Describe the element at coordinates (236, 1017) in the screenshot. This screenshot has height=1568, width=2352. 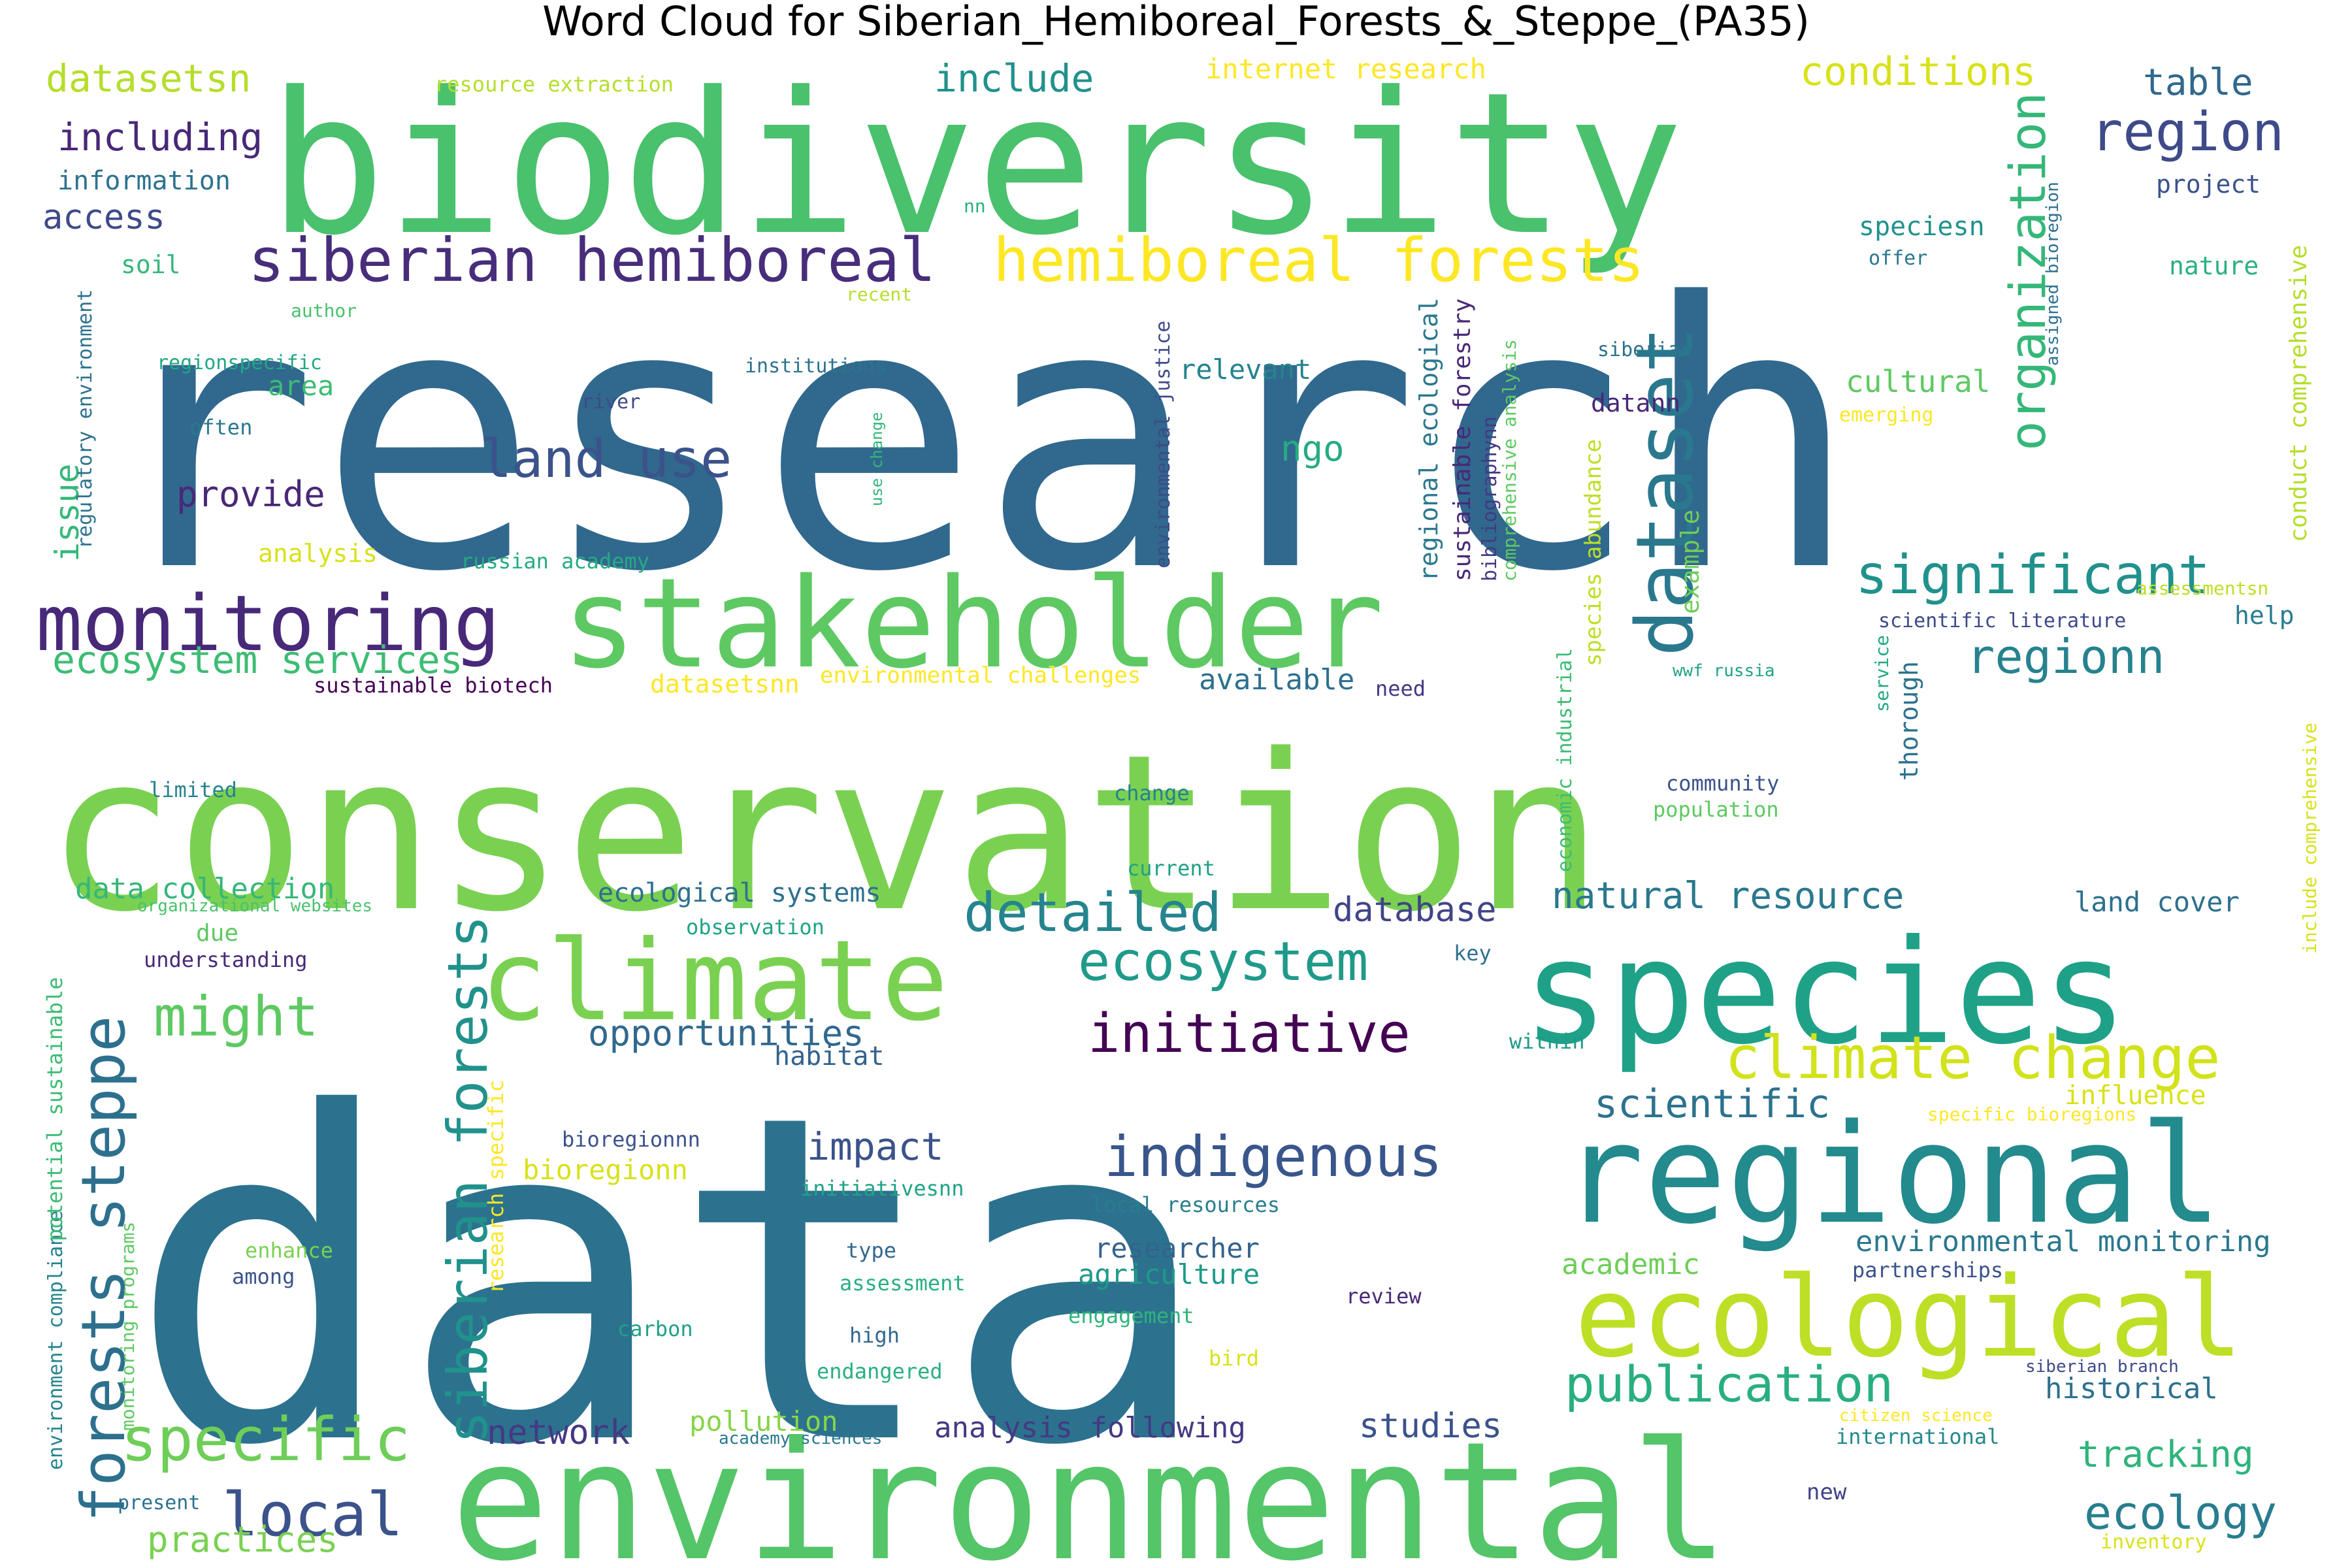
I see `word-might: might` at that location.